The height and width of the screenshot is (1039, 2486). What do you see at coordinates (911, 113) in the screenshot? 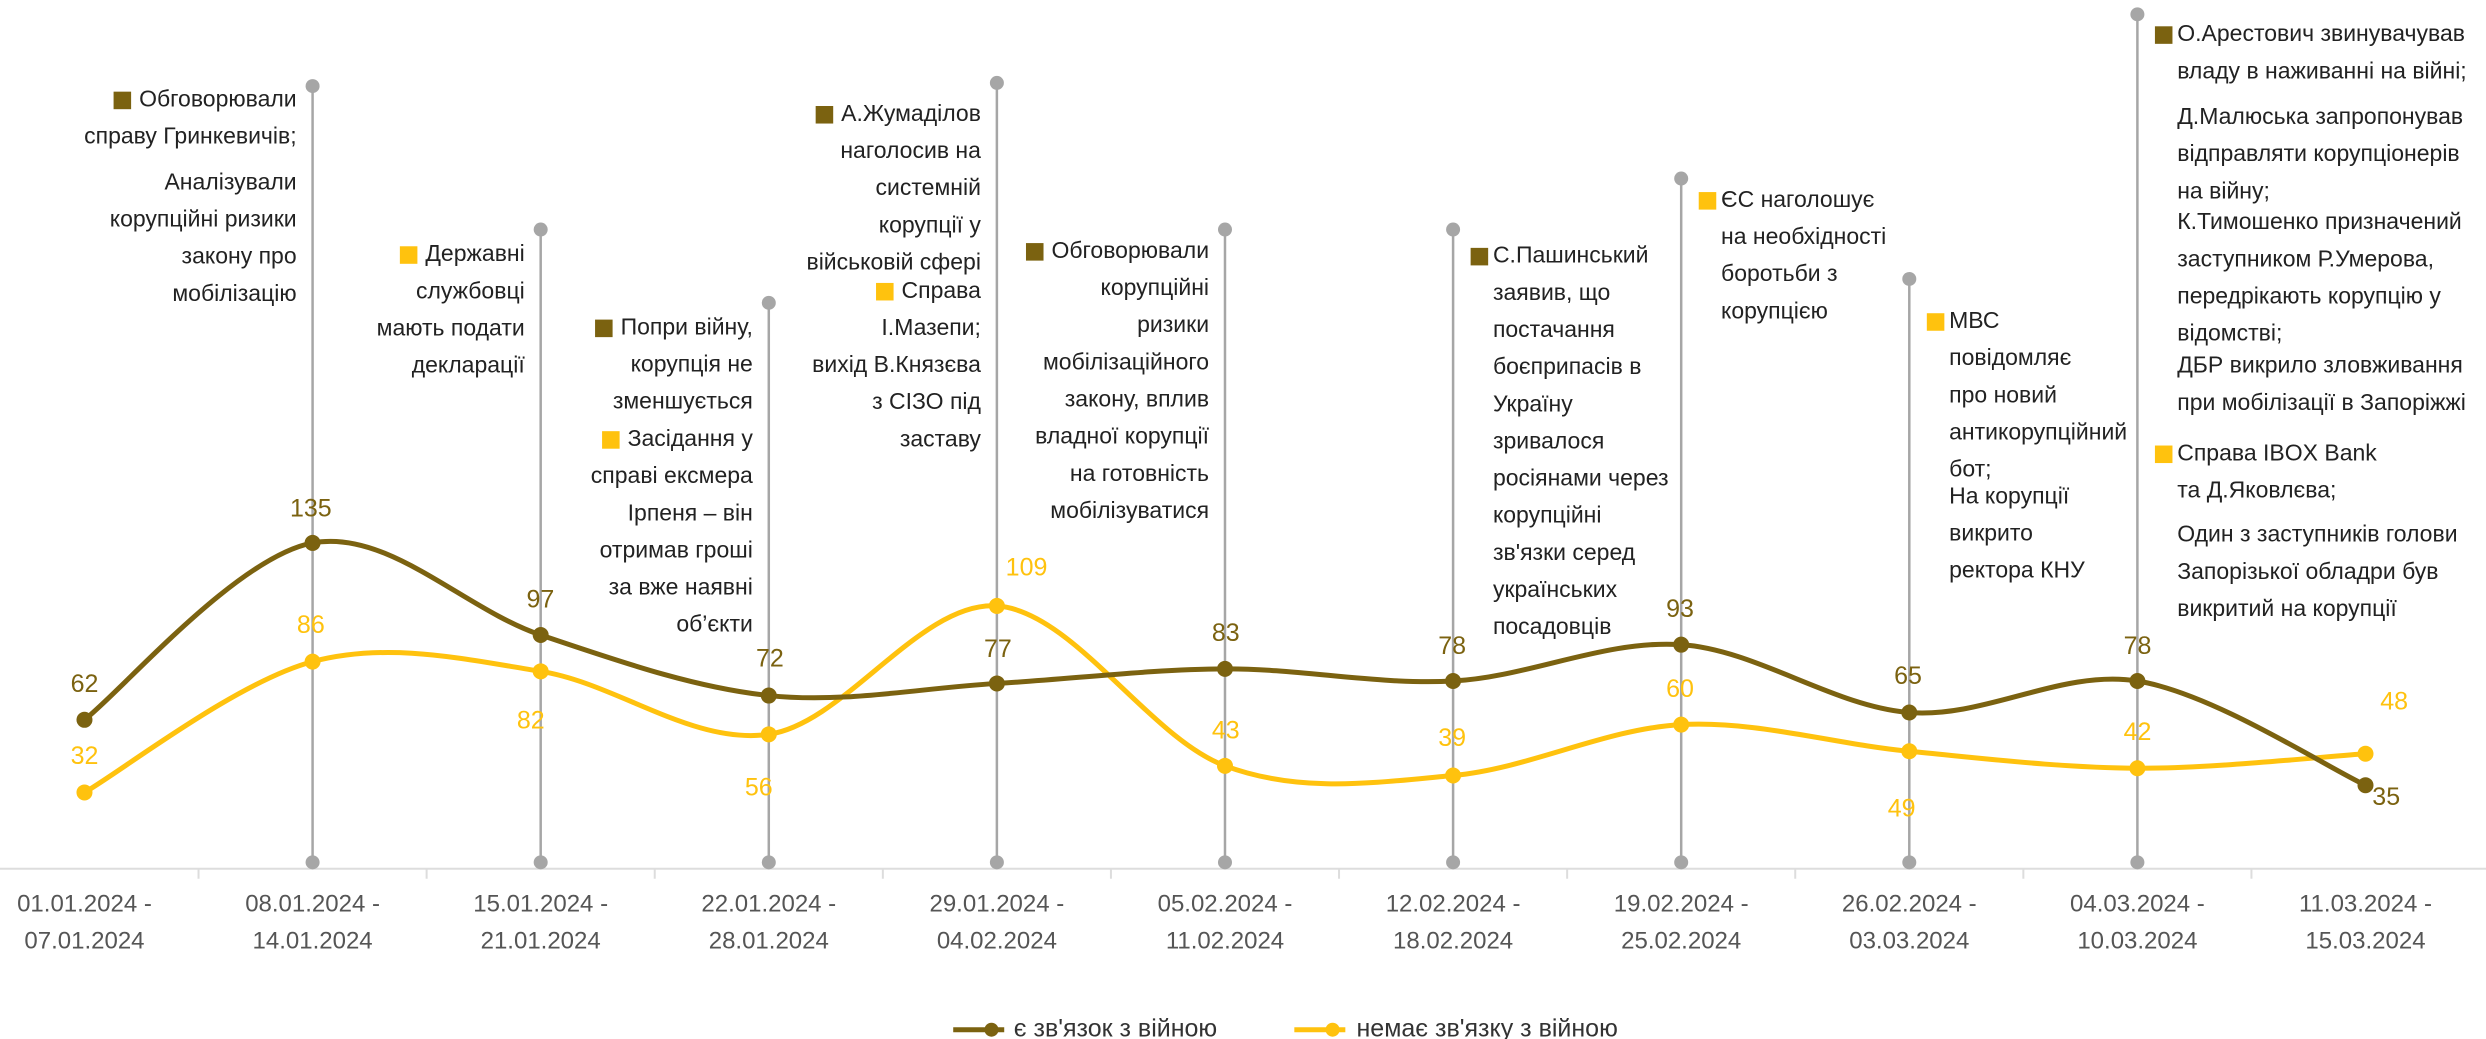
I see `annotation-text: А.Жумаділов` at bounding box center [911, 113].